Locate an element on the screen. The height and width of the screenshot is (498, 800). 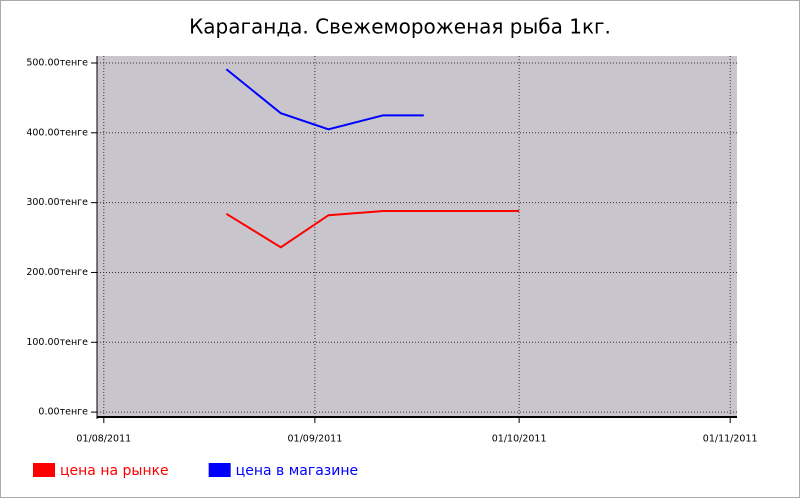
x-tick-label: 01/08/2011 is located at coordinates (103, 439).